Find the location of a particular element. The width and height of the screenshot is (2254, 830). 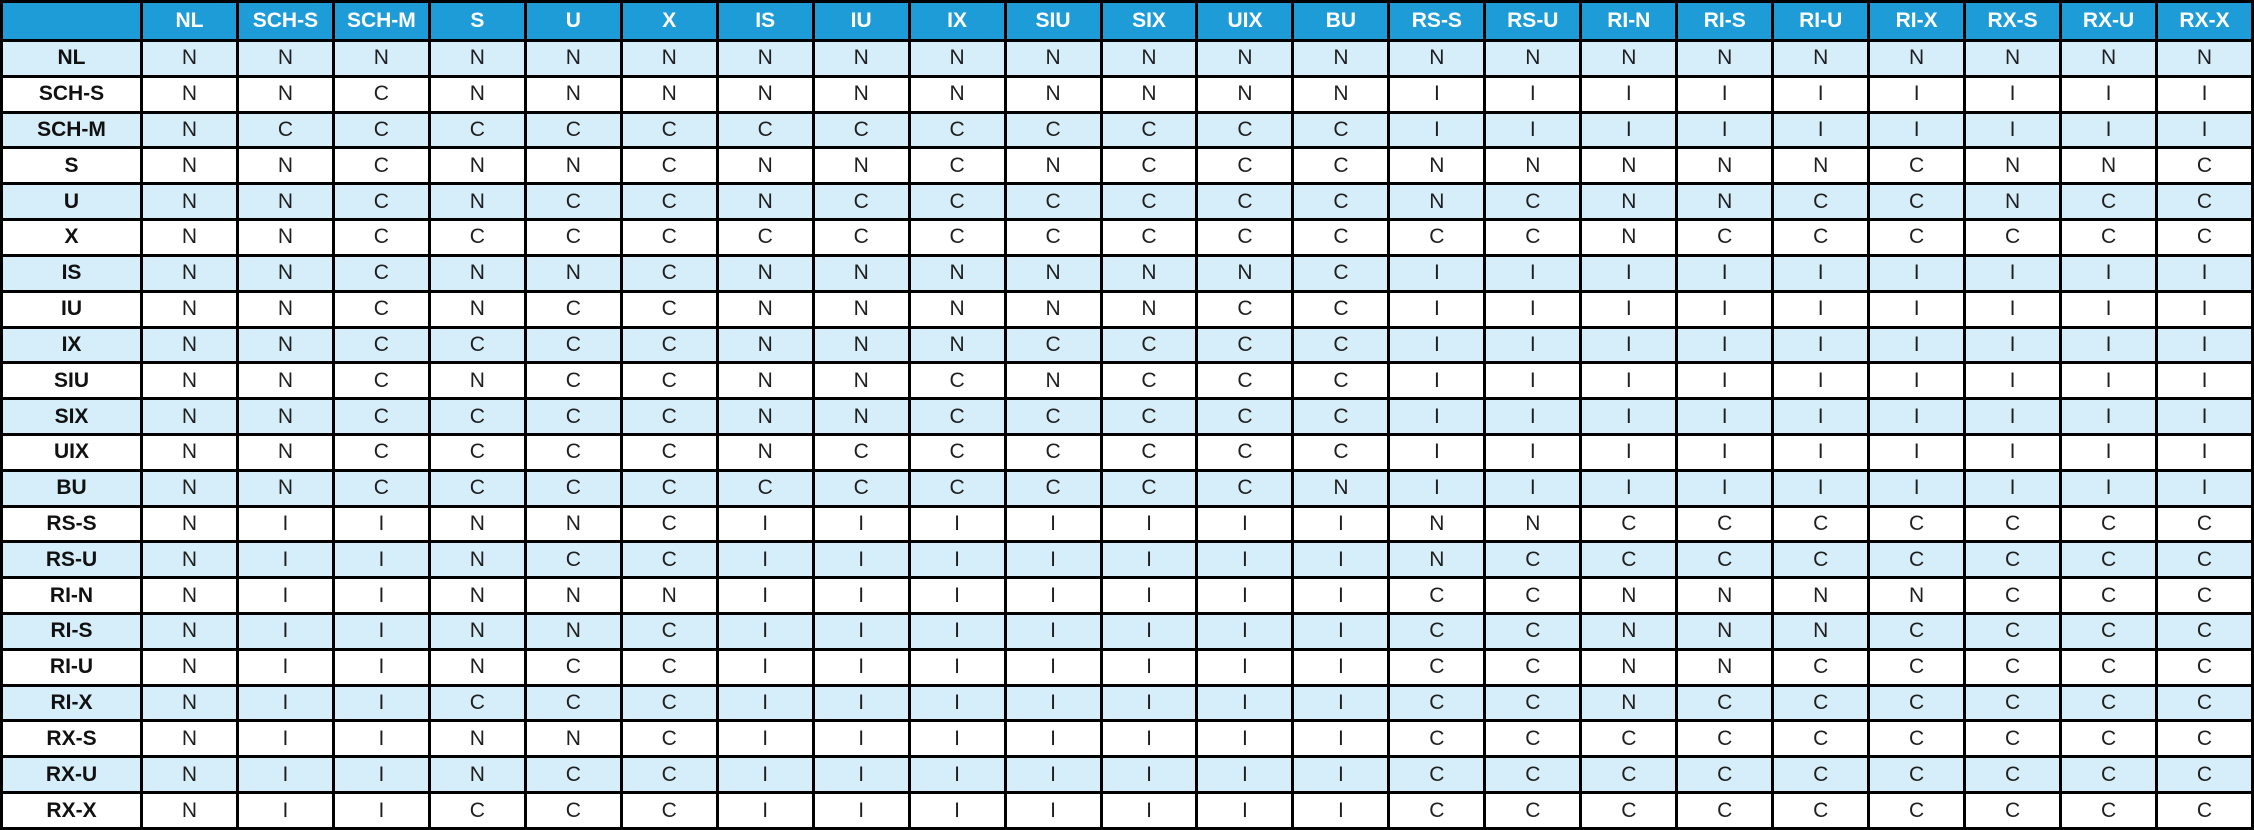

cell-uix-iu: C is located at coordinates (861, 452).